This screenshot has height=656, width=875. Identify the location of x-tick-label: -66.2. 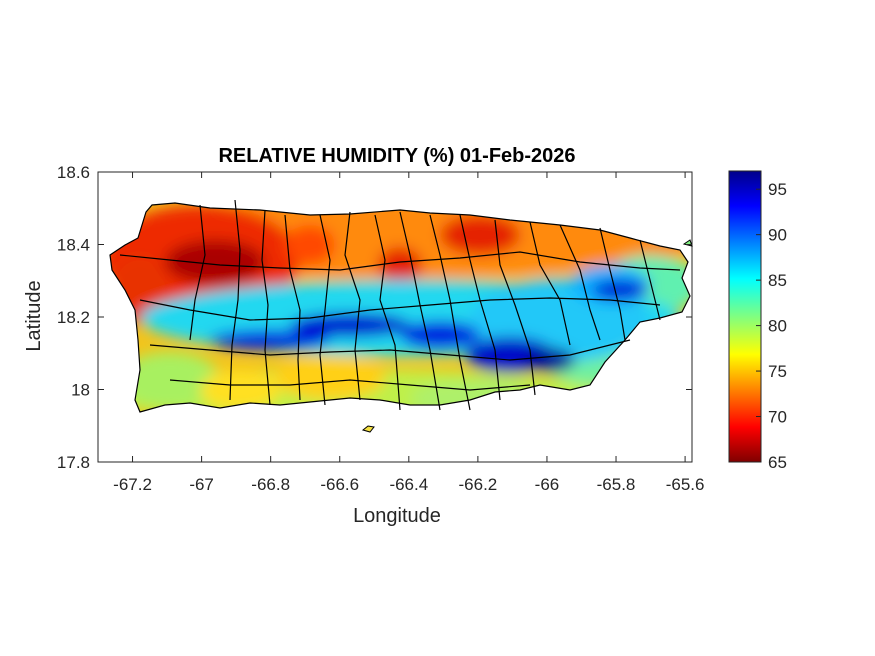
(478, 484).